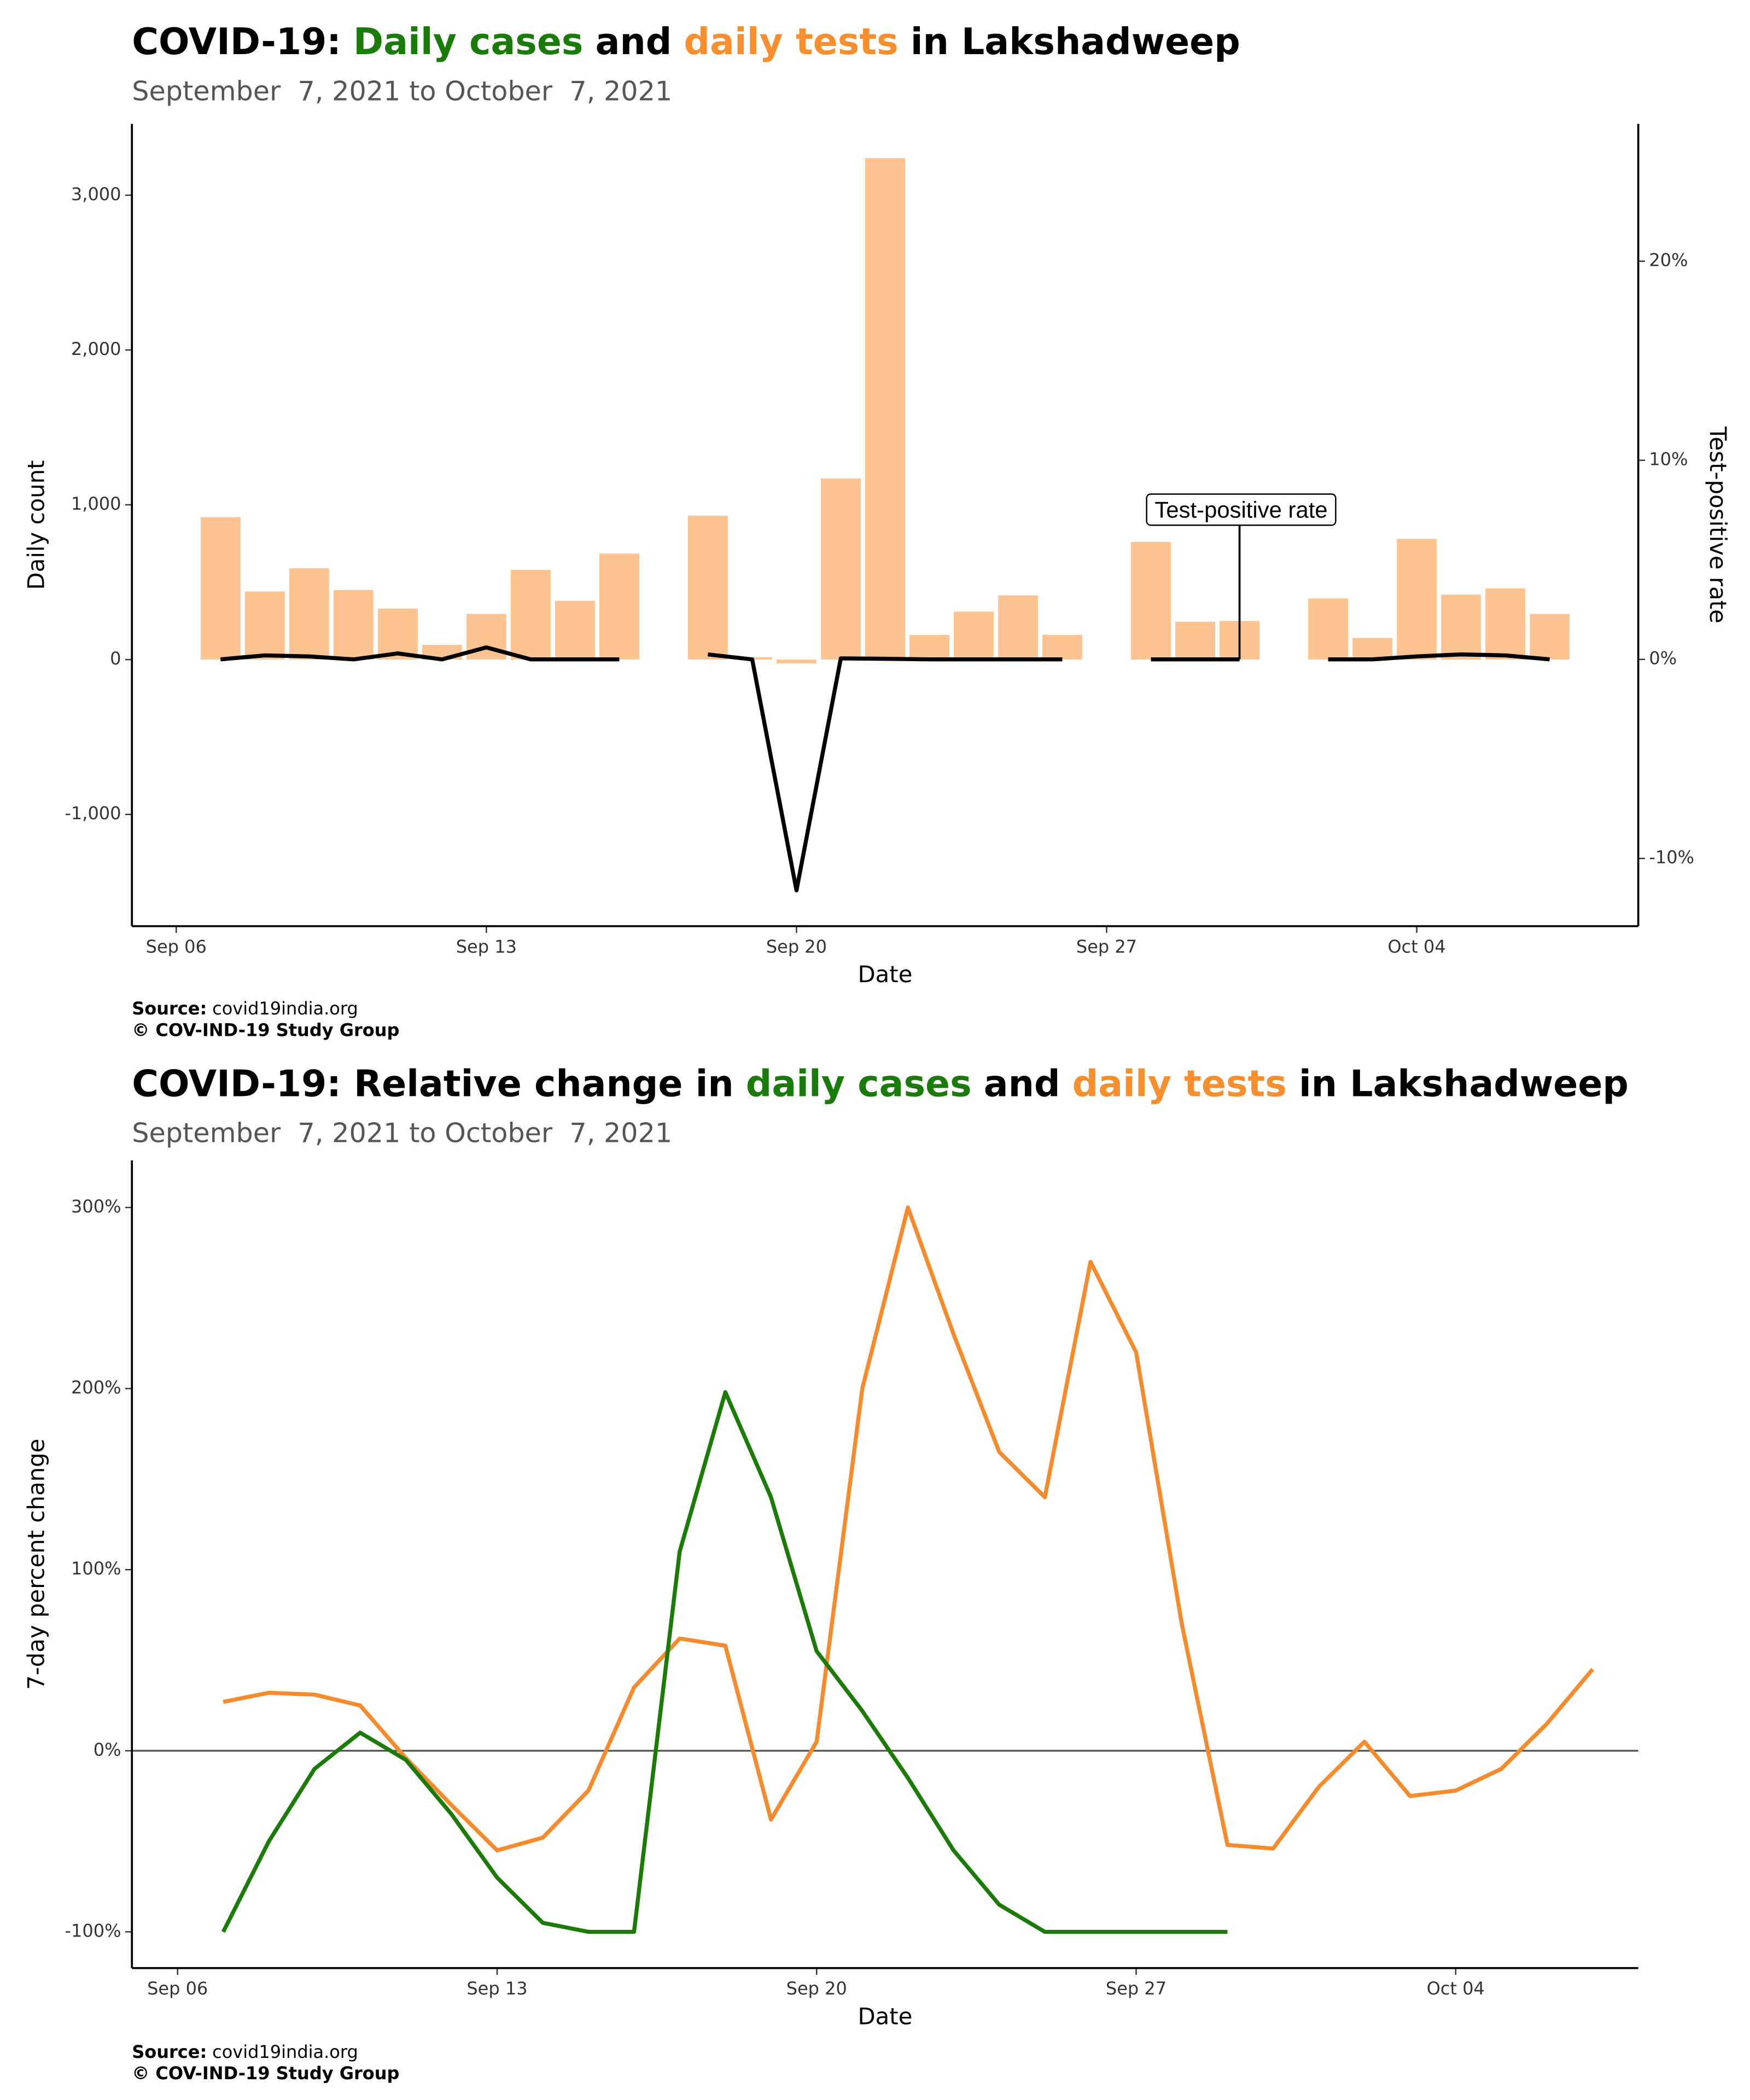 The image size is (1750, 2100). What do you see at coordinates (93, 1931) in the screenshot?
I see `y-tick-label: -100%` at bounding box center [93, 1931].